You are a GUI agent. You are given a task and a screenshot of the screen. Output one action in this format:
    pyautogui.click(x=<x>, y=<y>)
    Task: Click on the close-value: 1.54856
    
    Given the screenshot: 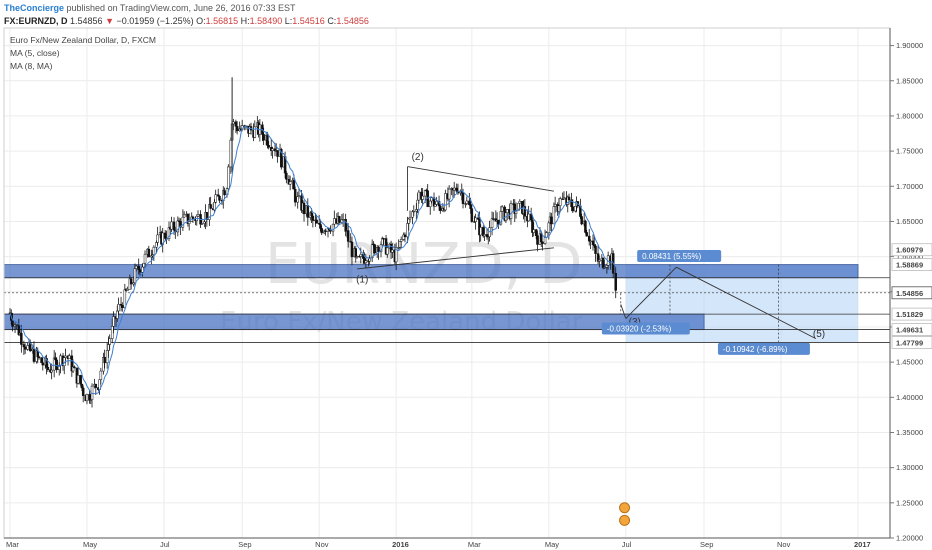 What is the action you would take?
    pyautogui.click(x=352, y=21)
    